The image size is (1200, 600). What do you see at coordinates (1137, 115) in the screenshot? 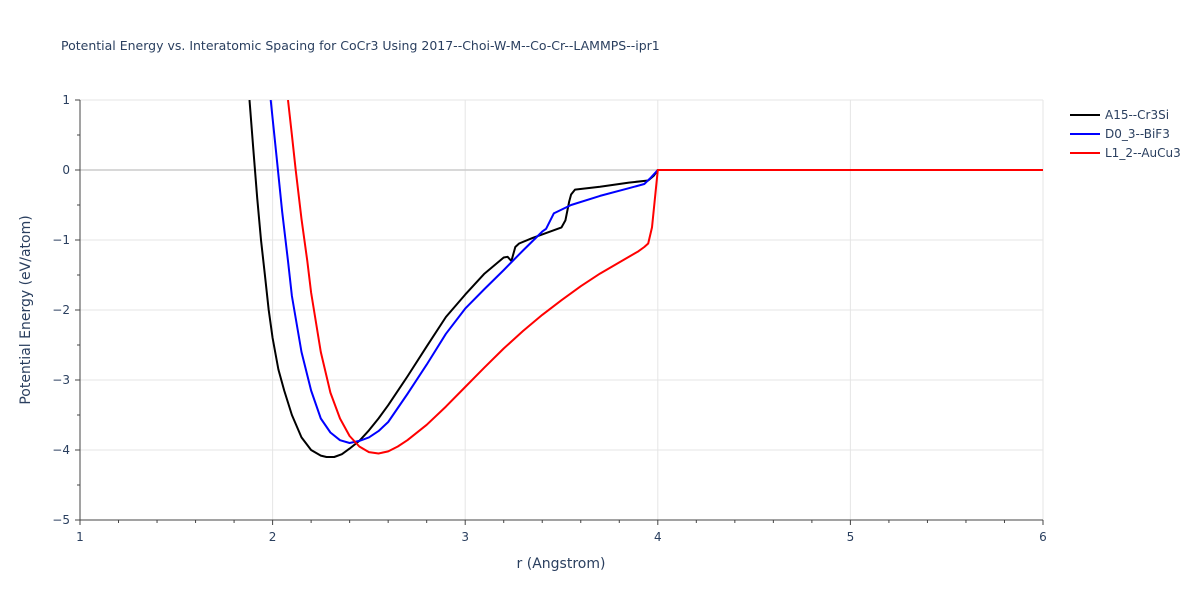
I see `legend-label: A15--Cr3Si` at bounding box center [1137, 115].